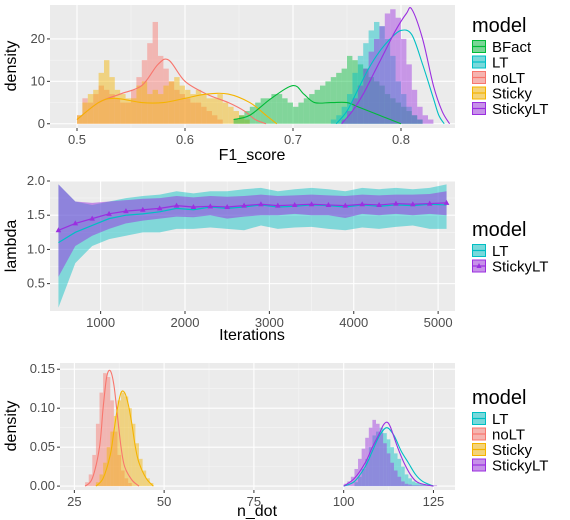 Image resolution: width=570 pixels, height=520 pixels. Describe the element at coordinates (252, 155) in the screenshot. I see `x-axis-title: F1_score` at that location.